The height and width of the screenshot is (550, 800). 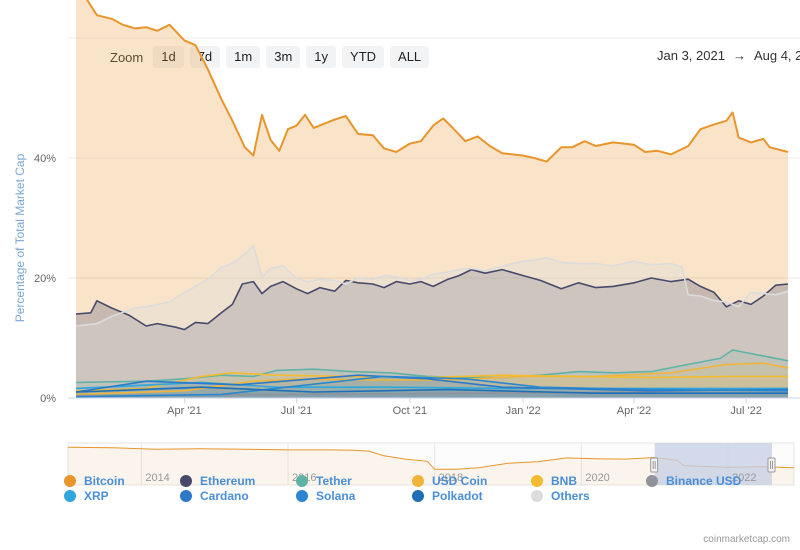 I want to click on bnb-dot-icon, so click(x=537, y=481).